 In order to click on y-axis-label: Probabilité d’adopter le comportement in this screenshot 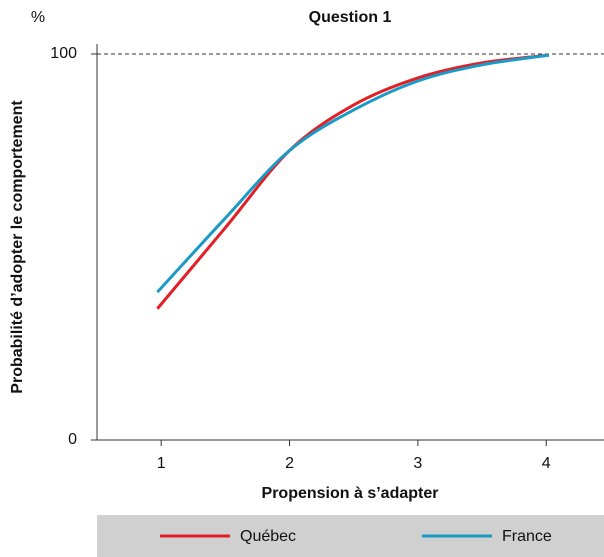, I will do `click(17, 247)`.